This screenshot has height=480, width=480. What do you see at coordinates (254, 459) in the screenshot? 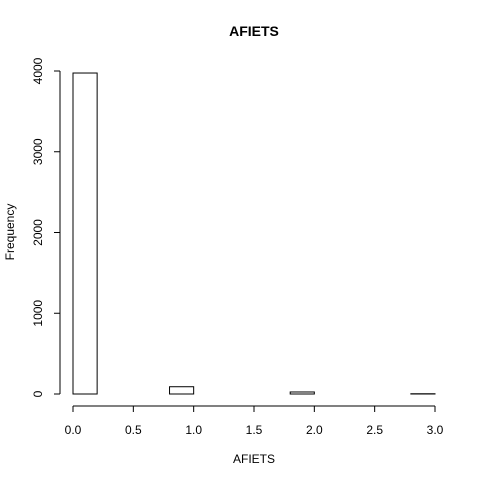
I see `x-axis-label: AFIETS` at bounding box center [254, 459].